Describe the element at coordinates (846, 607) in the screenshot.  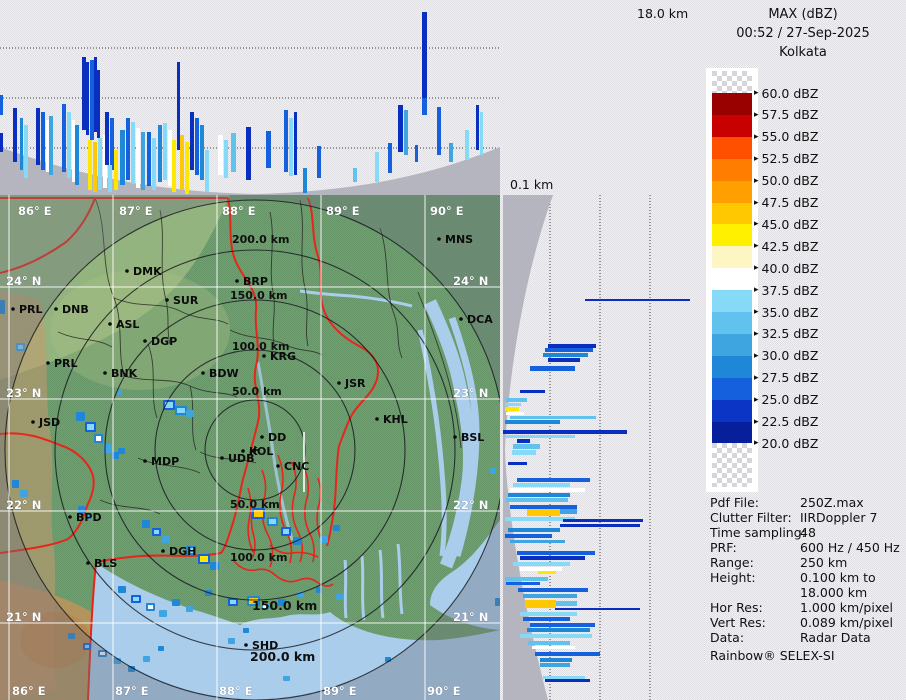
I see `info-value: 1.000 km/pixel` at that location.